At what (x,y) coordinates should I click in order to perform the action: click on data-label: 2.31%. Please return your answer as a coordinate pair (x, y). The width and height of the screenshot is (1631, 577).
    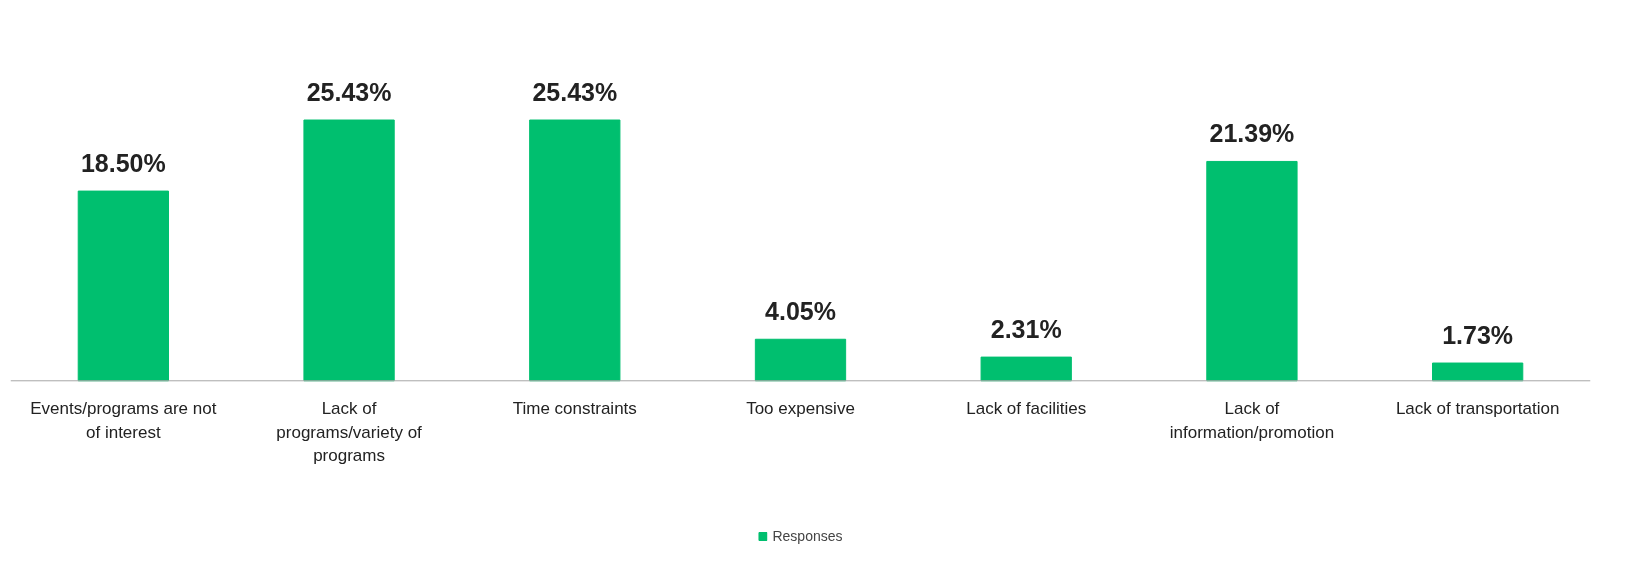
    Looking at the image, I should click on (1026, 329).